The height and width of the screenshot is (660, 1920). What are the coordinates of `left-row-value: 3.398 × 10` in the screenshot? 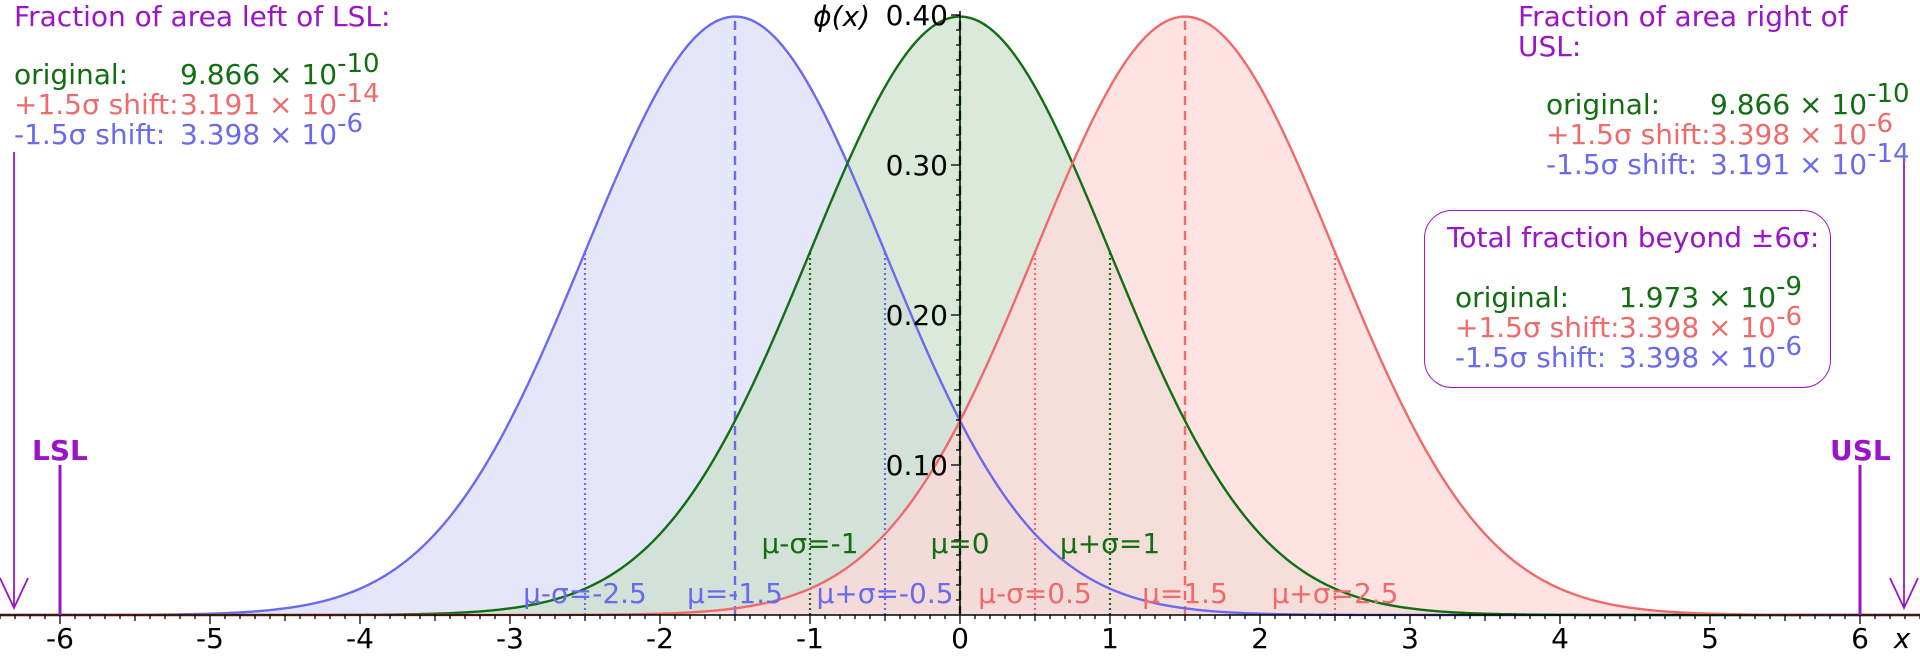 It's located at (259, 134).